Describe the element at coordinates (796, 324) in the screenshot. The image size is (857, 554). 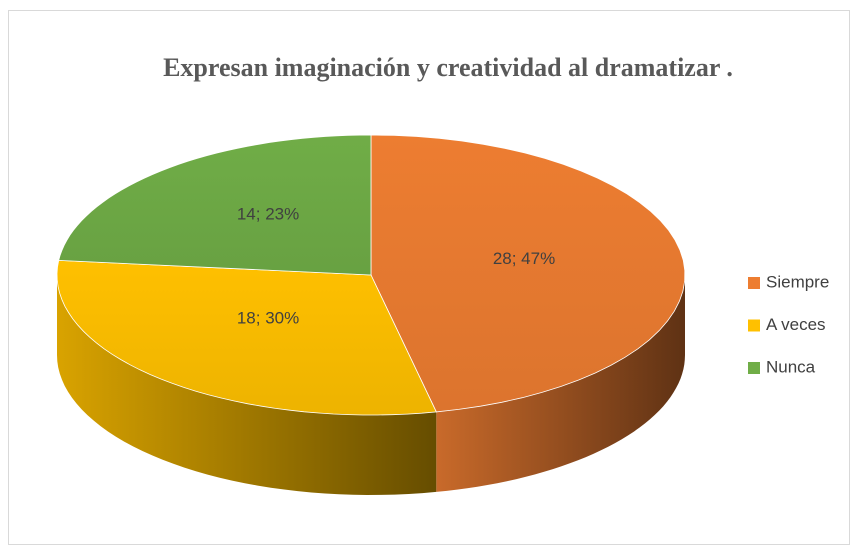
I see `legend-label: A veces` at that location.